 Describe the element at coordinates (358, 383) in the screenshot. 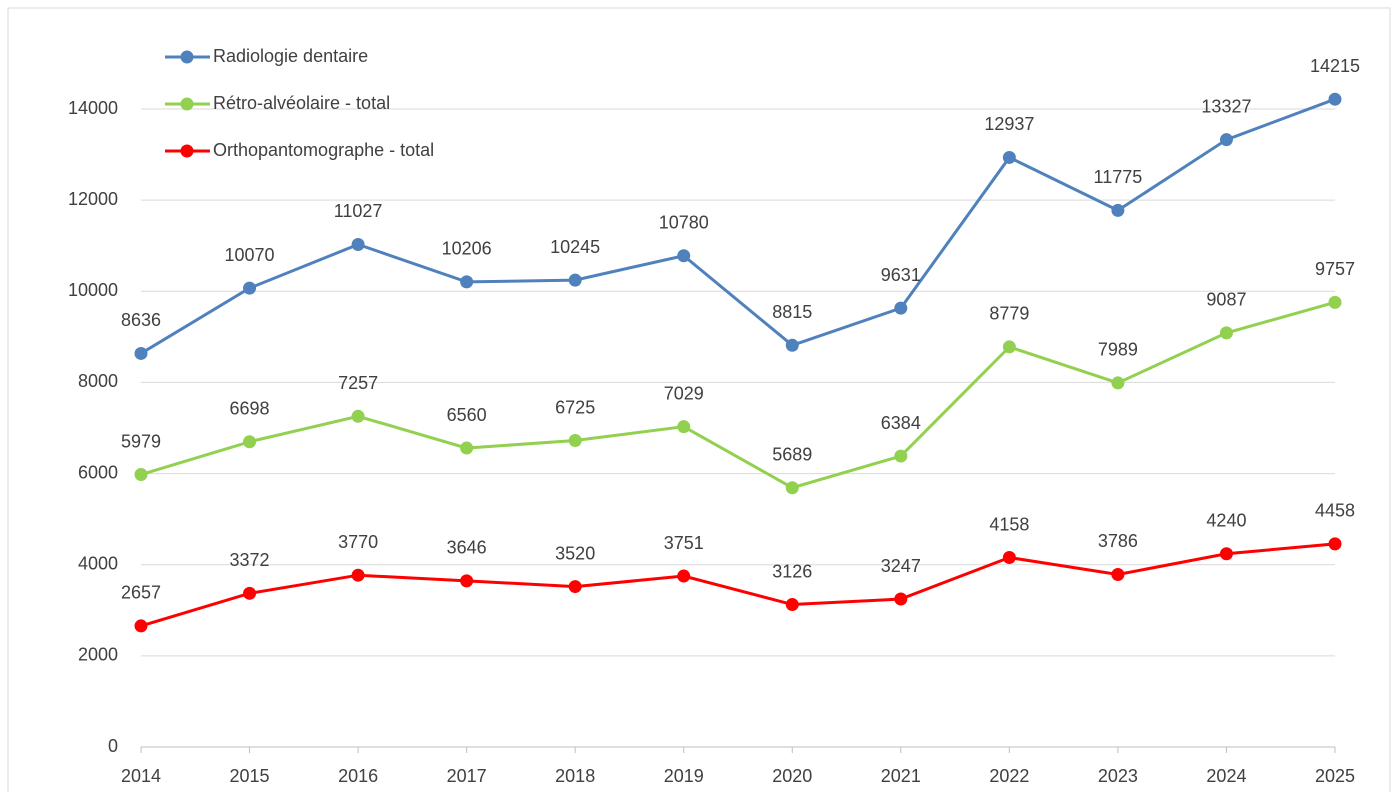

I see `data-label: 7257` at that location.